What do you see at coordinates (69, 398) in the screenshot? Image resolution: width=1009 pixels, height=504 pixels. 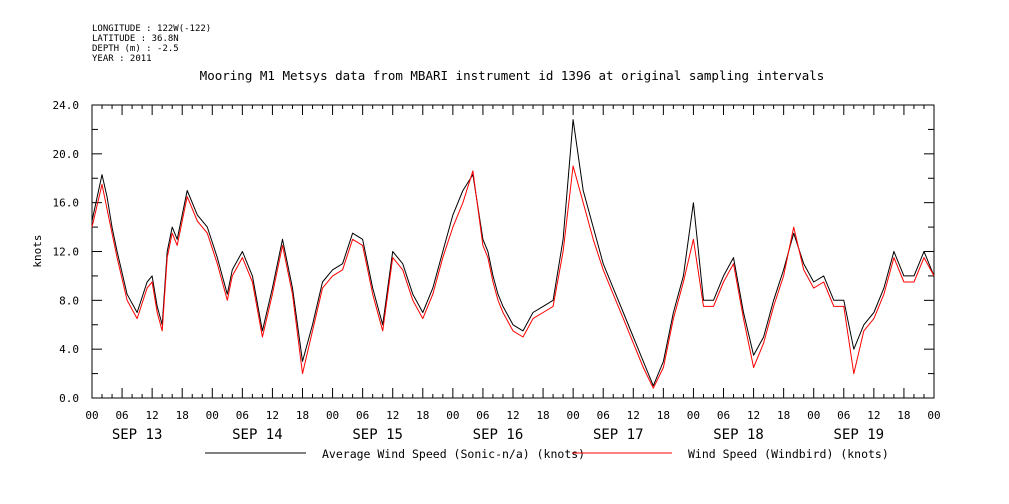 I see `y-tick-label: 0.0` at bounding box center [69, 398].